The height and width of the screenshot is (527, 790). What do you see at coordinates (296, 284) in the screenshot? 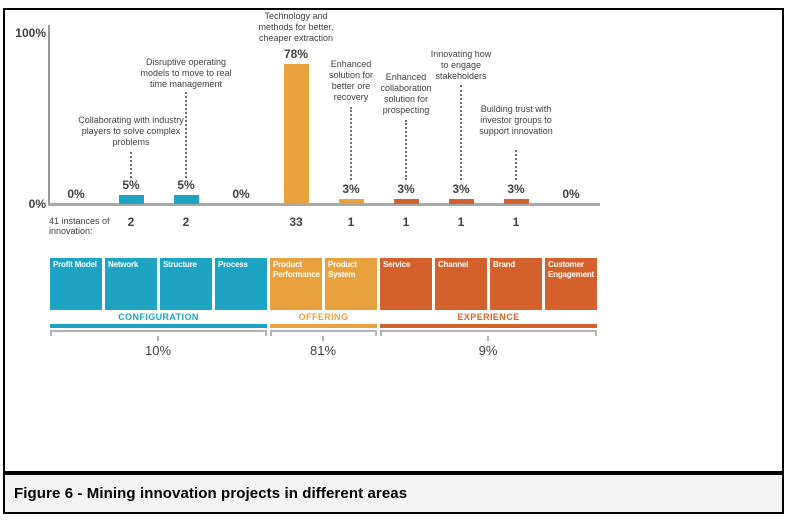
I see `box-product-performance: Product Performance` at bounding box center [296, 284].